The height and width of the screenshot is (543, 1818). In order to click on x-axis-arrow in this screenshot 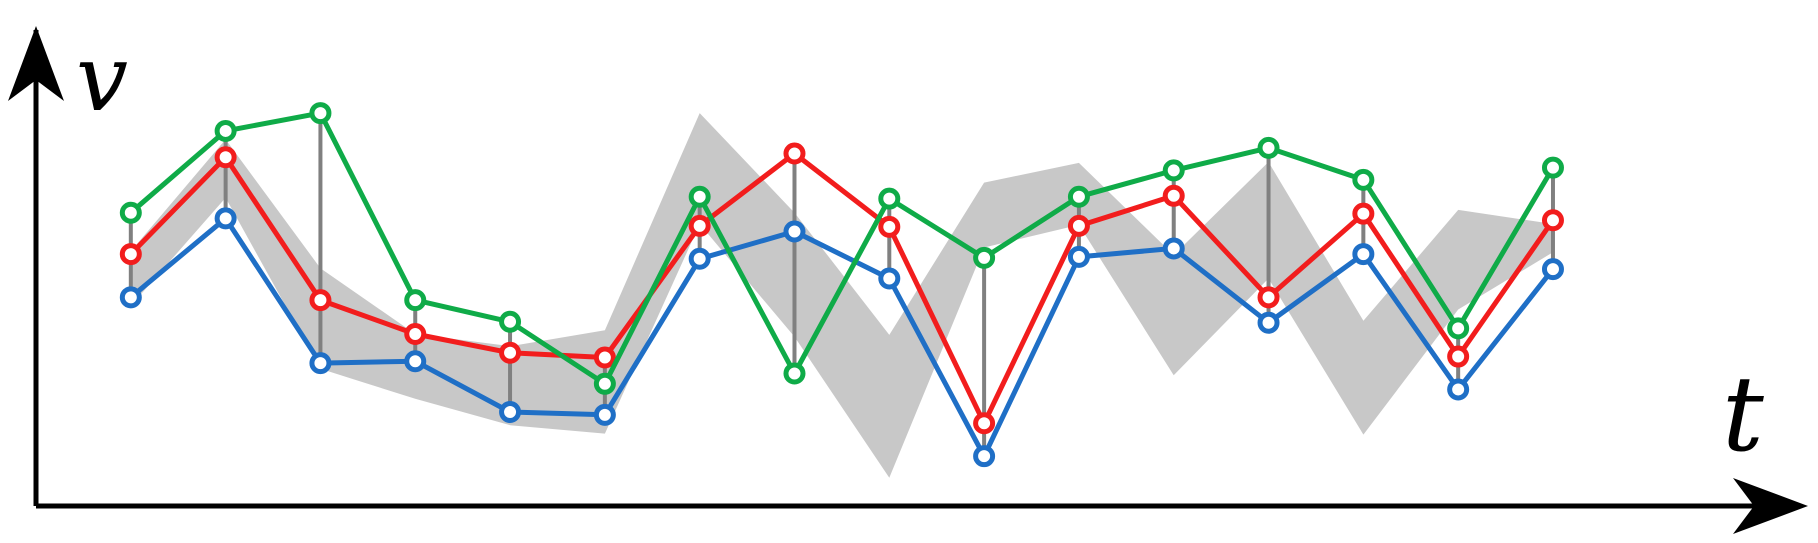, I will do `click(1770, 506)`.